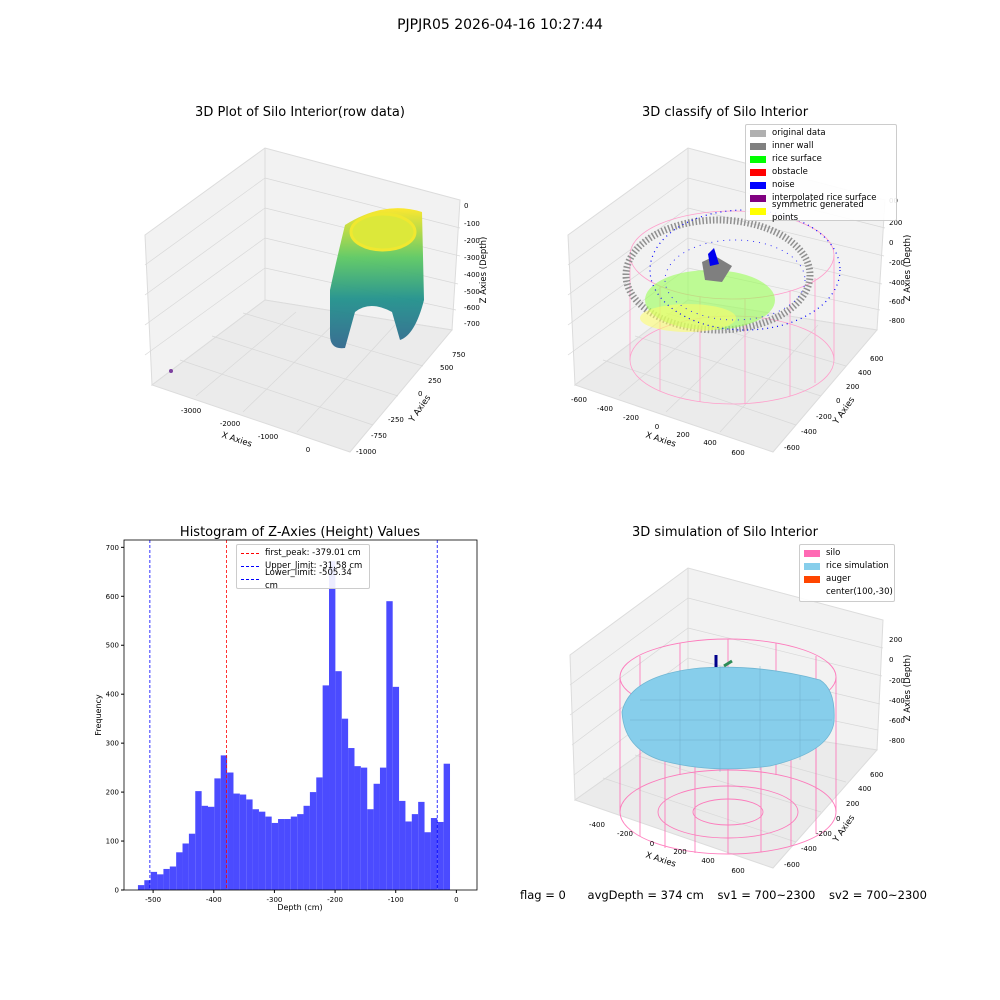 This screenshot has width=1000, height=1000. Describe the element at coordinates (790, 172) in the screenshot. I see `legend-label: obstacle` at that location.